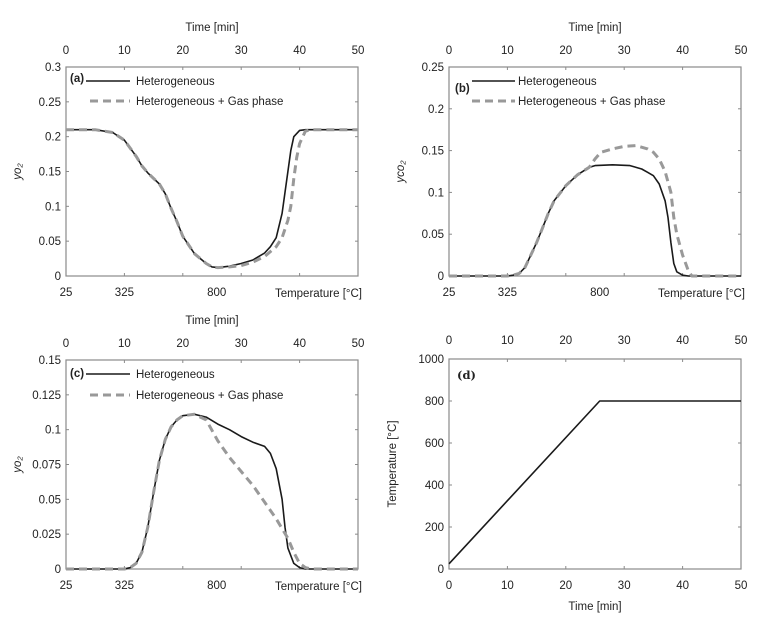 This screenshot has width=761, height=620. I want to click on y-tick-label: 200, so click(434, 528).